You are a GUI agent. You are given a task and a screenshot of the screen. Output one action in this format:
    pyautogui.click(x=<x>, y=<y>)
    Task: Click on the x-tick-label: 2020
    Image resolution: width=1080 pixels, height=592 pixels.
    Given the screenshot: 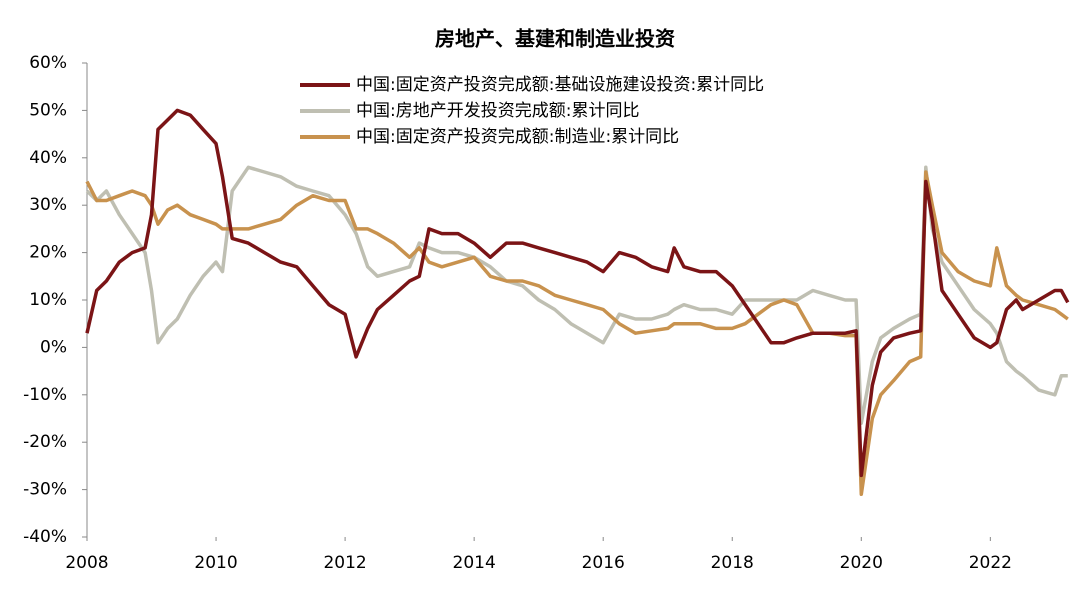 What is the action you would take?
    pyautogui.click(x=861, y=563)
    